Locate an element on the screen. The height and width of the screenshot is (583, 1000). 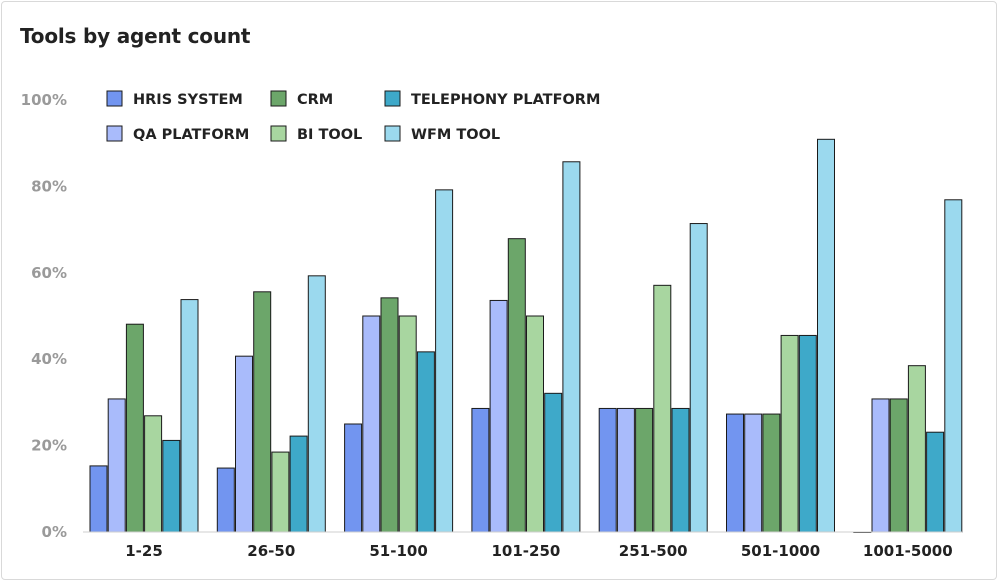
legend-label: QA PLATFORM is located at coordinates (191, 135).